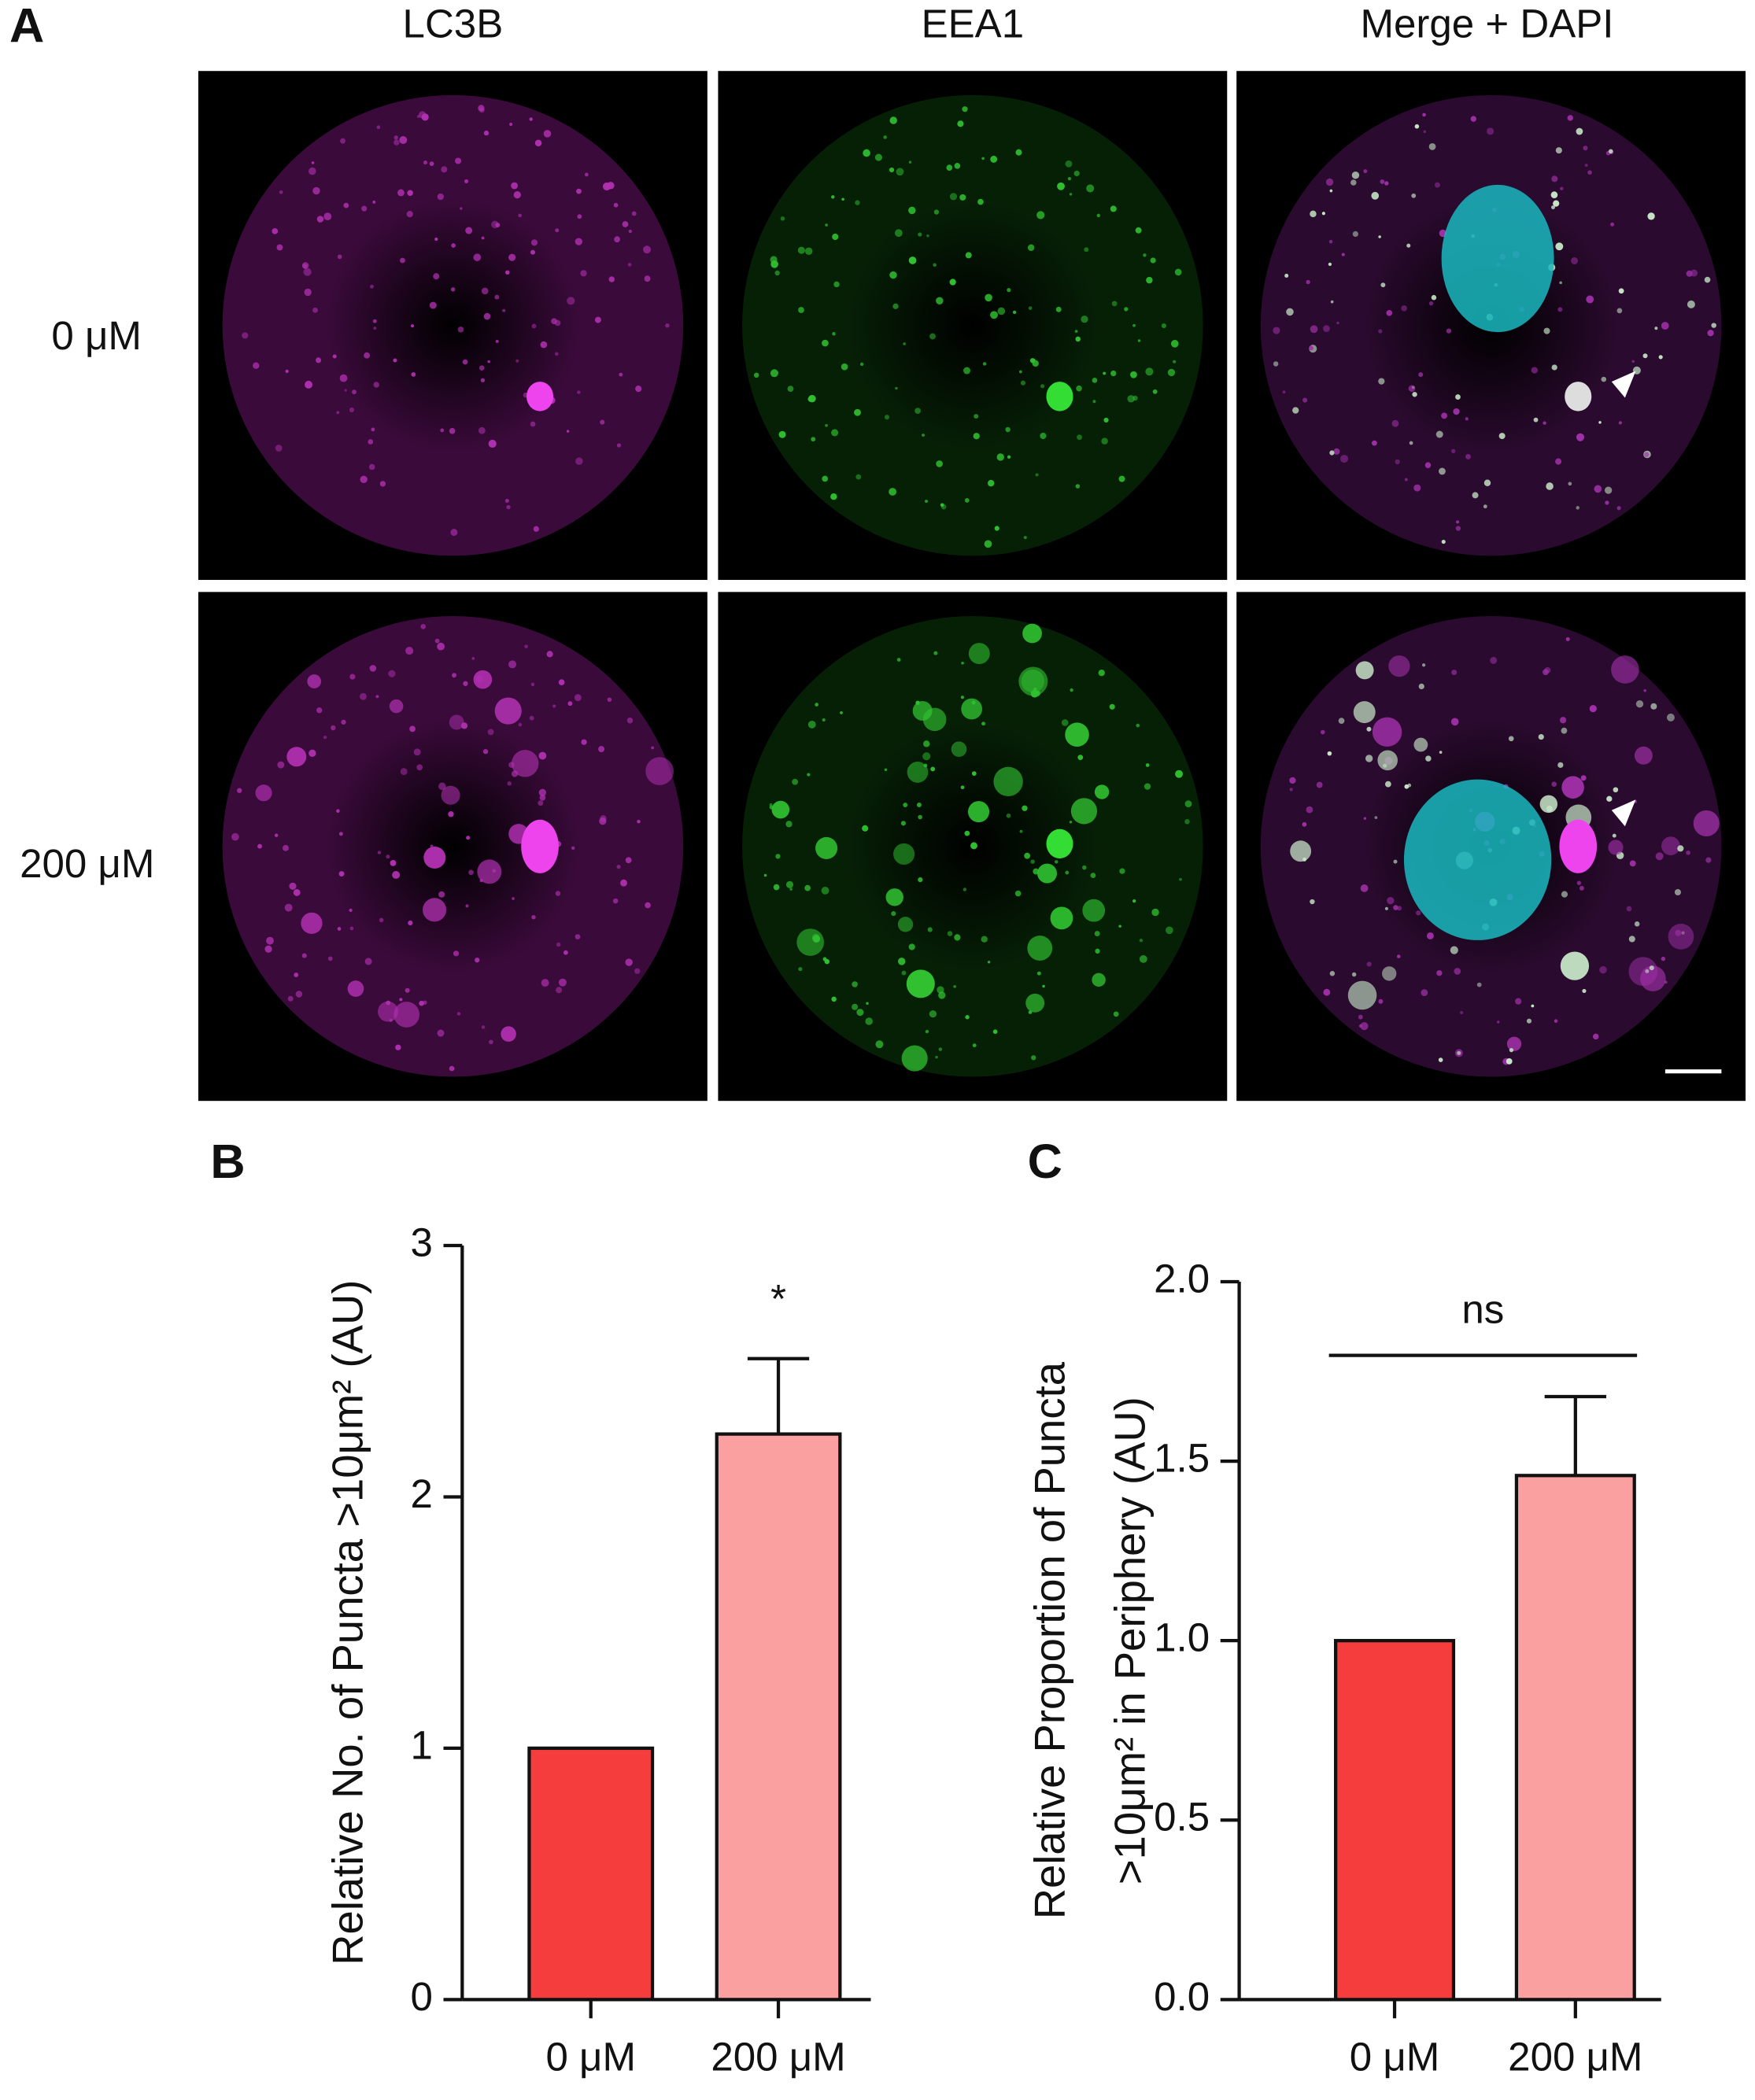 Image resolution: width=1755 pixels, height=2100 pixels. I want to click on cell, so click(453, 325).